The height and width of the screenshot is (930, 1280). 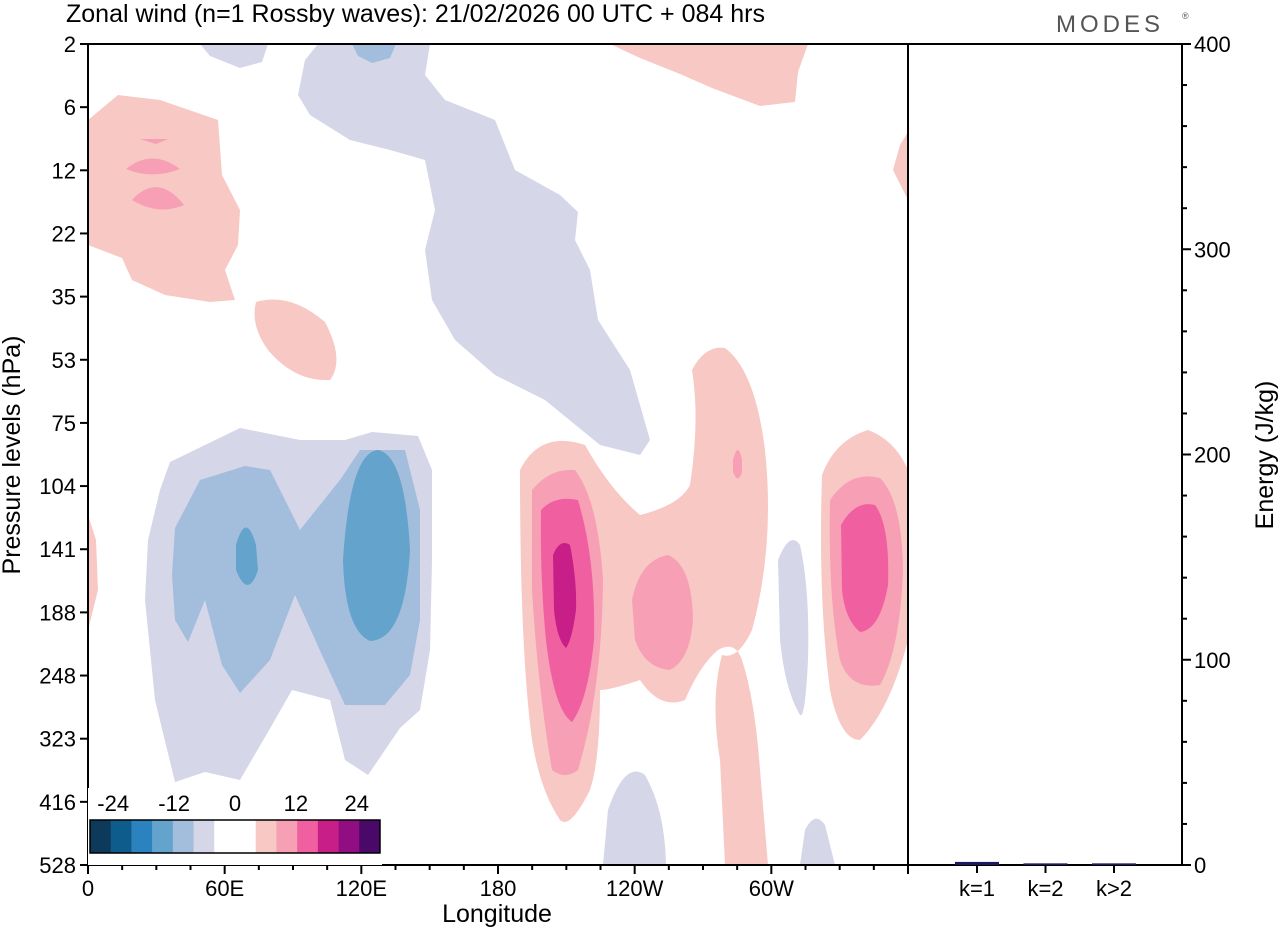 I want to click on contour-neg-strato-core, so click(x=374, y=53).